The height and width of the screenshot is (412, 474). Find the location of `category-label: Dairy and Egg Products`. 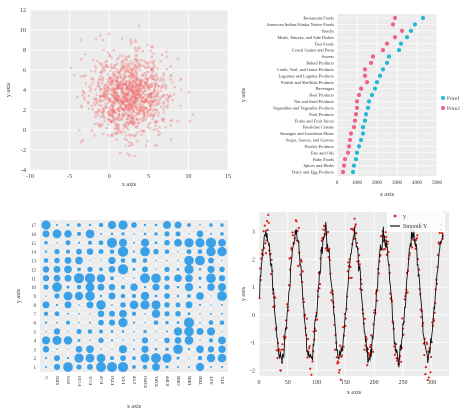

category-label: Dairy and Egg Products is located at coordinates (313, 172).